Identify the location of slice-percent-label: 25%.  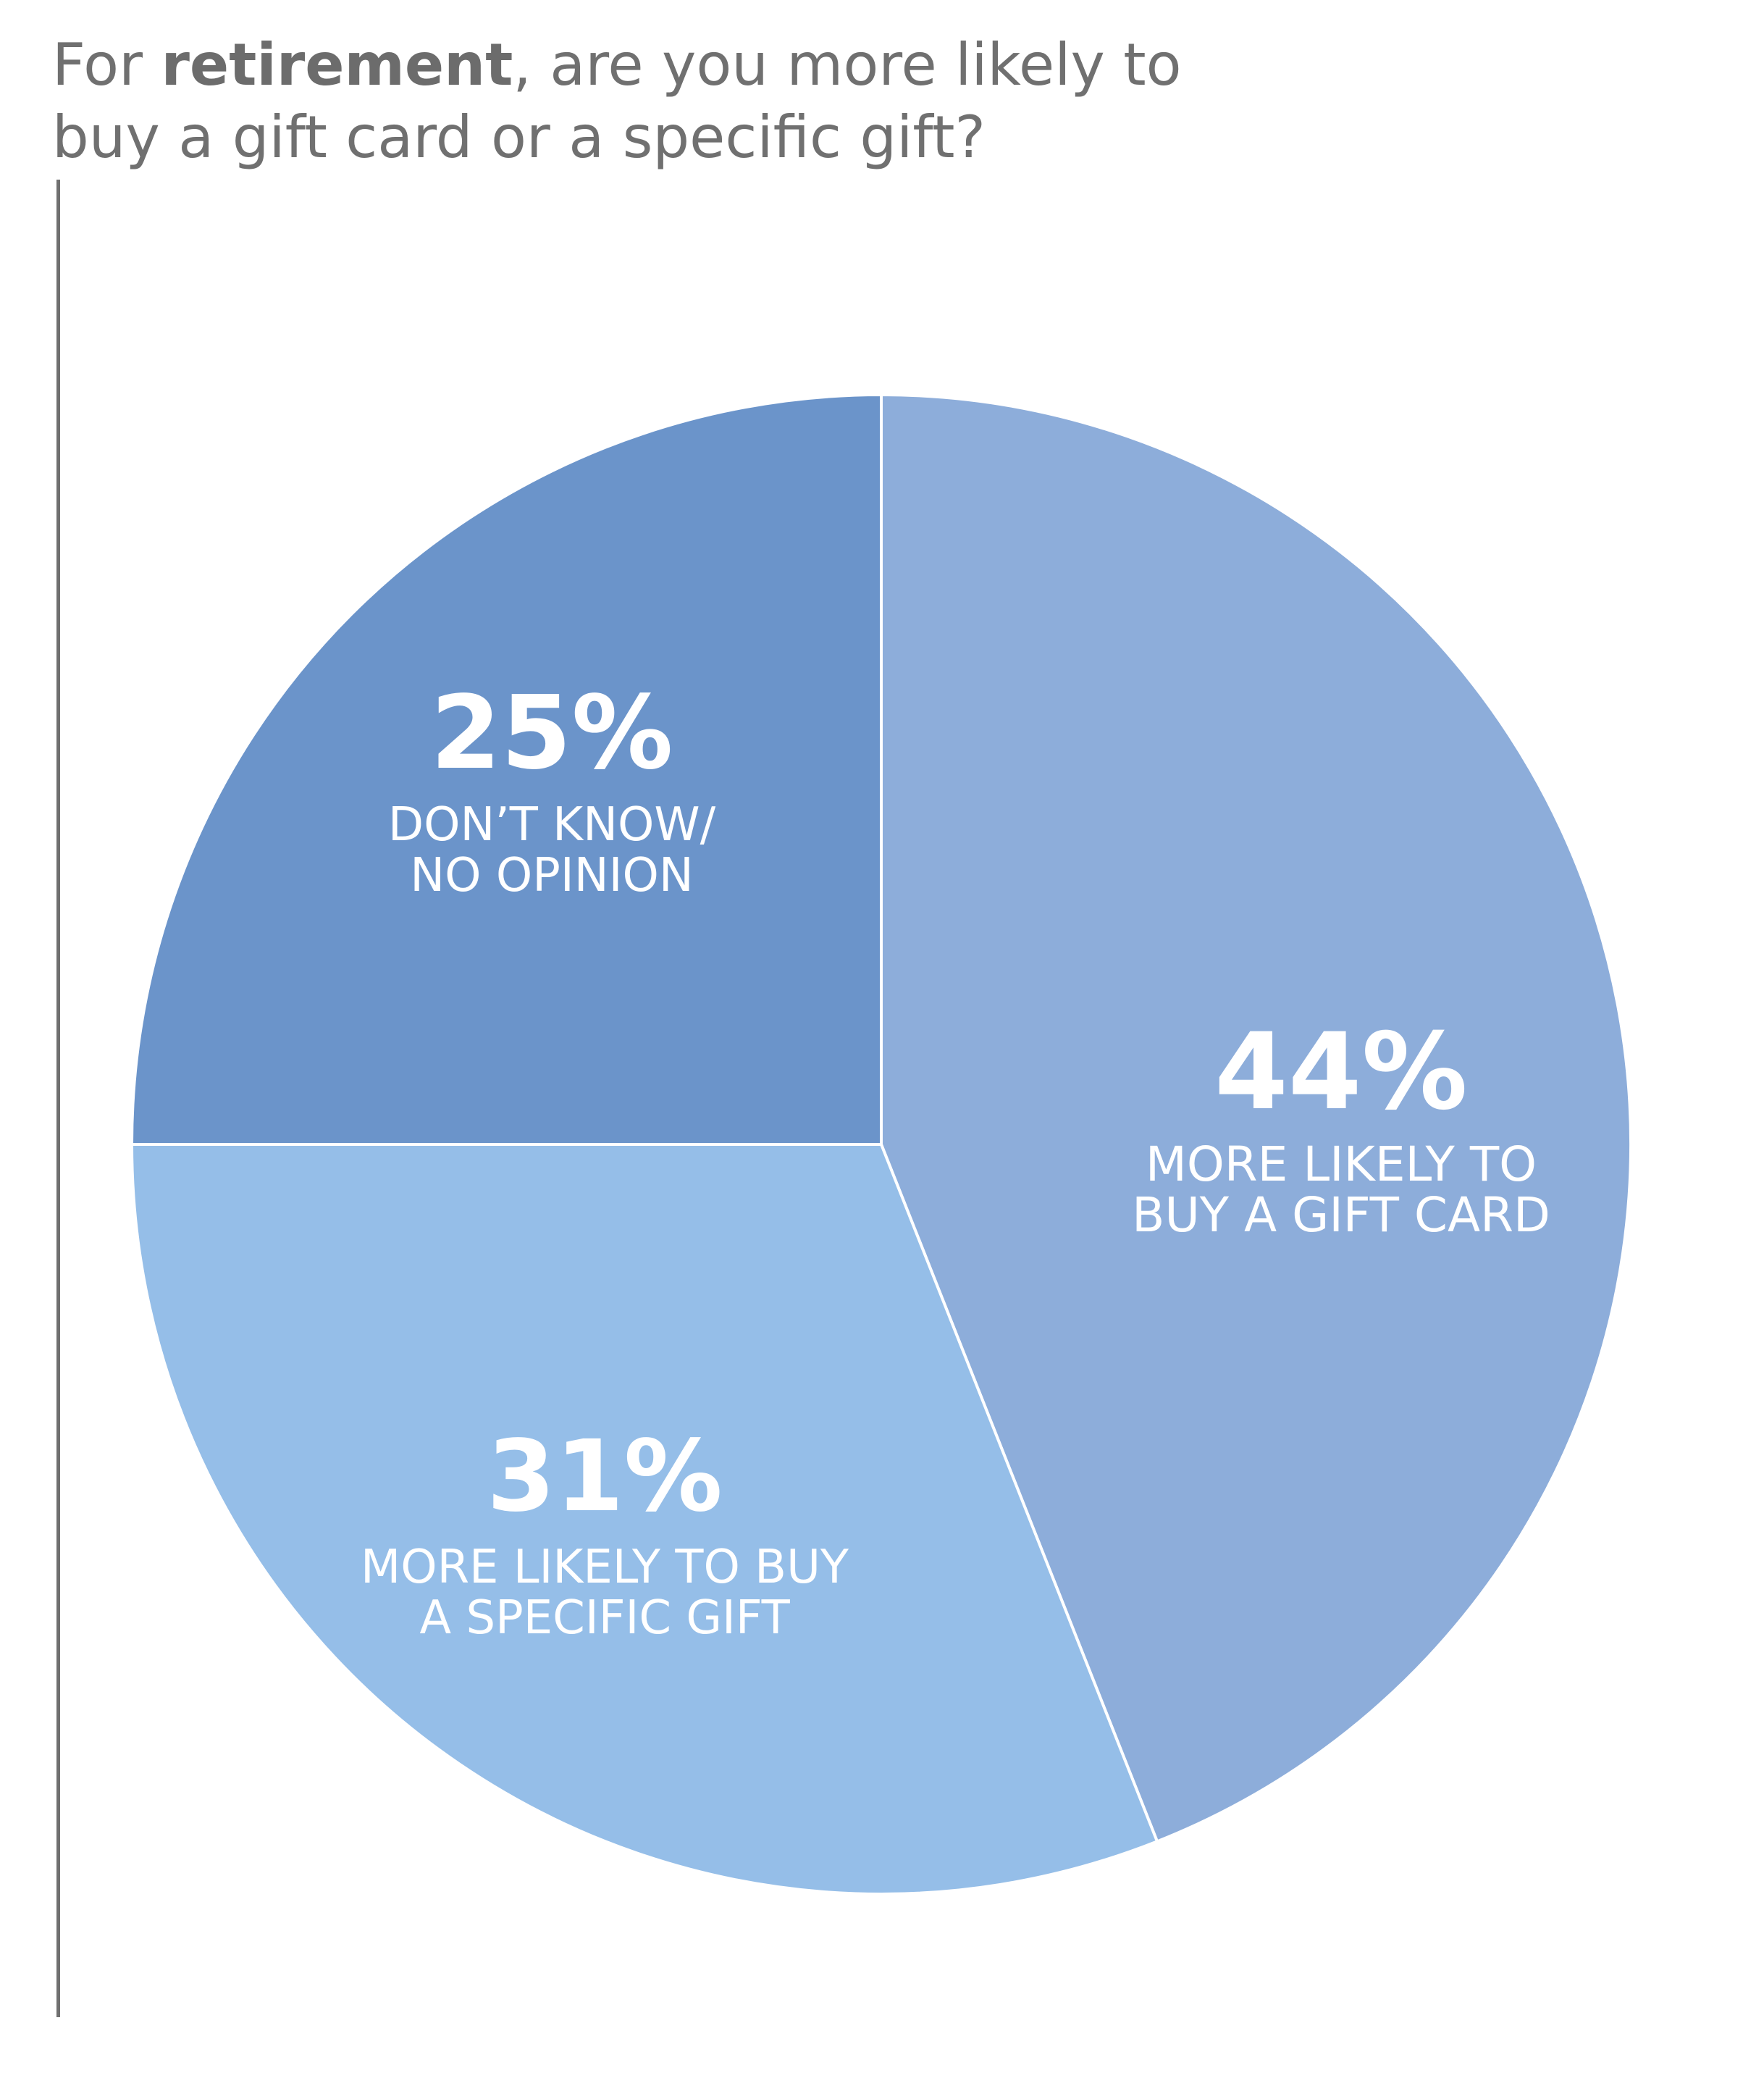
(551, 733).